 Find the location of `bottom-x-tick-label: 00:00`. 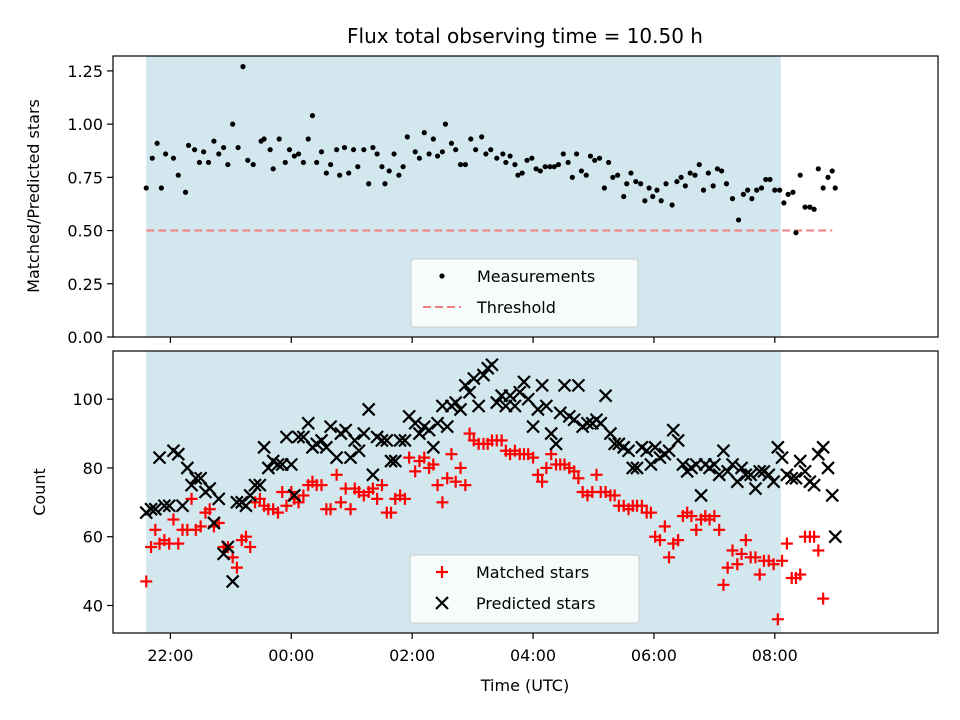

bottom-x-tick-label: 00:00 is located at coordinates (291, 655).